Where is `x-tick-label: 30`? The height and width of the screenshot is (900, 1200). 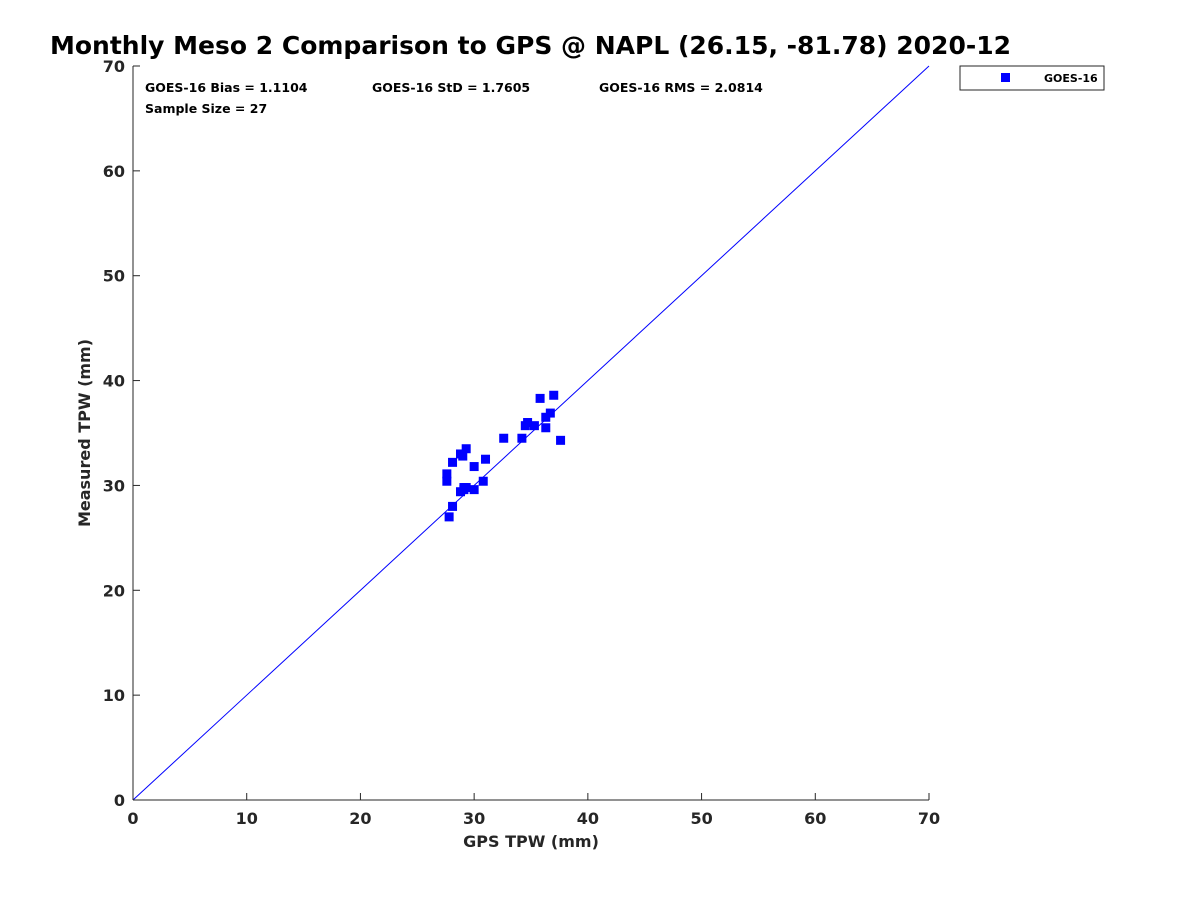
x-tick-label: 30 is located at coordinates (474, 818).